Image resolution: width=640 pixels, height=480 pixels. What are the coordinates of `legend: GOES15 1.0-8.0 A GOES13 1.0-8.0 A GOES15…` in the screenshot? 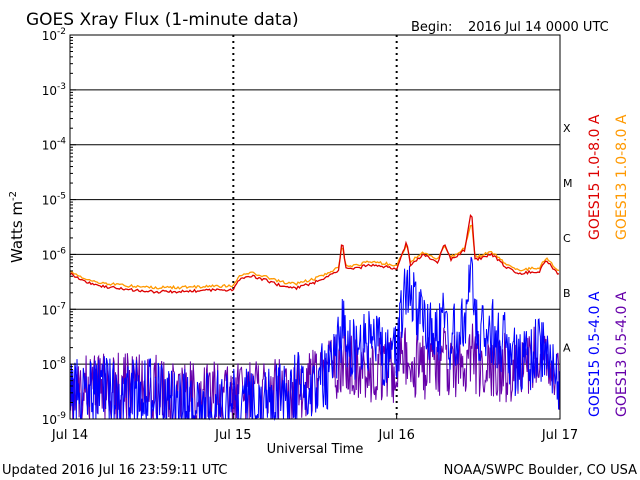 It's located at (608, 265).